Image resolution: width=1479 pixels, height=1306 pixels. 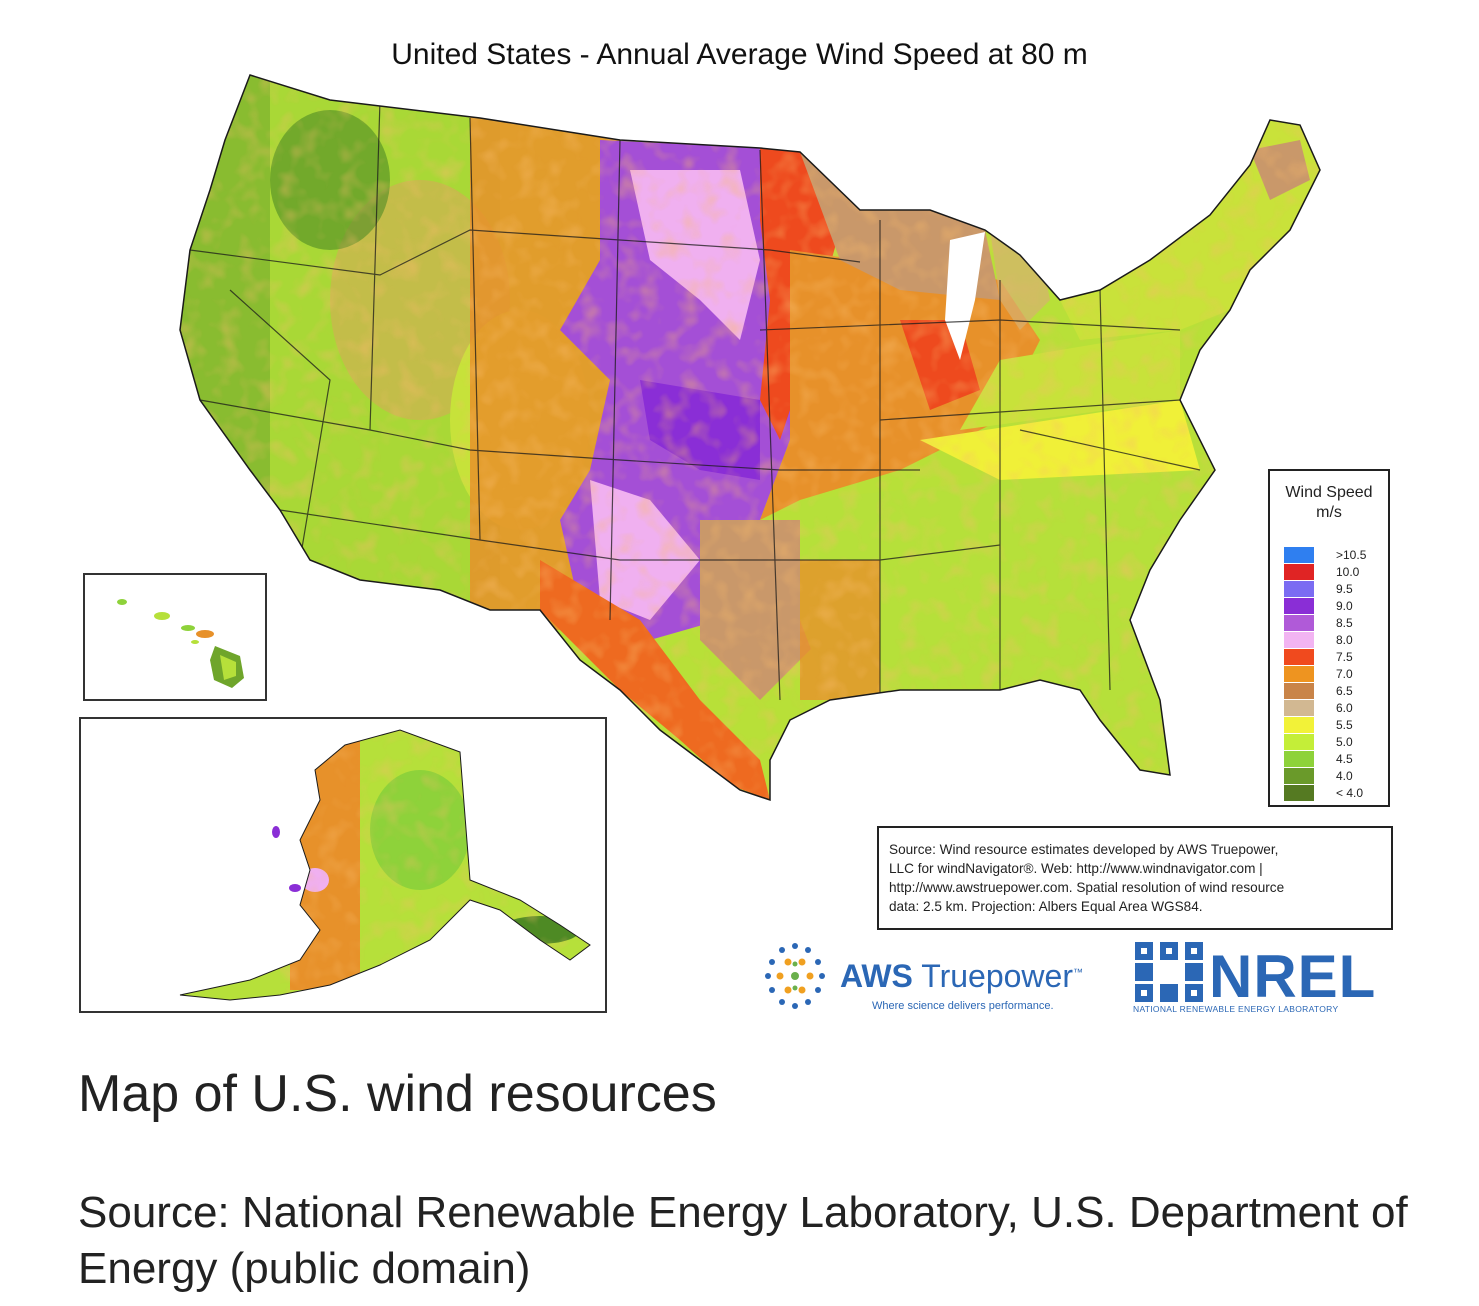 What do you see at coordinates (795, 976) in the screenshot?
I see `aws-dots-icon` at bounding box center [795, 976].